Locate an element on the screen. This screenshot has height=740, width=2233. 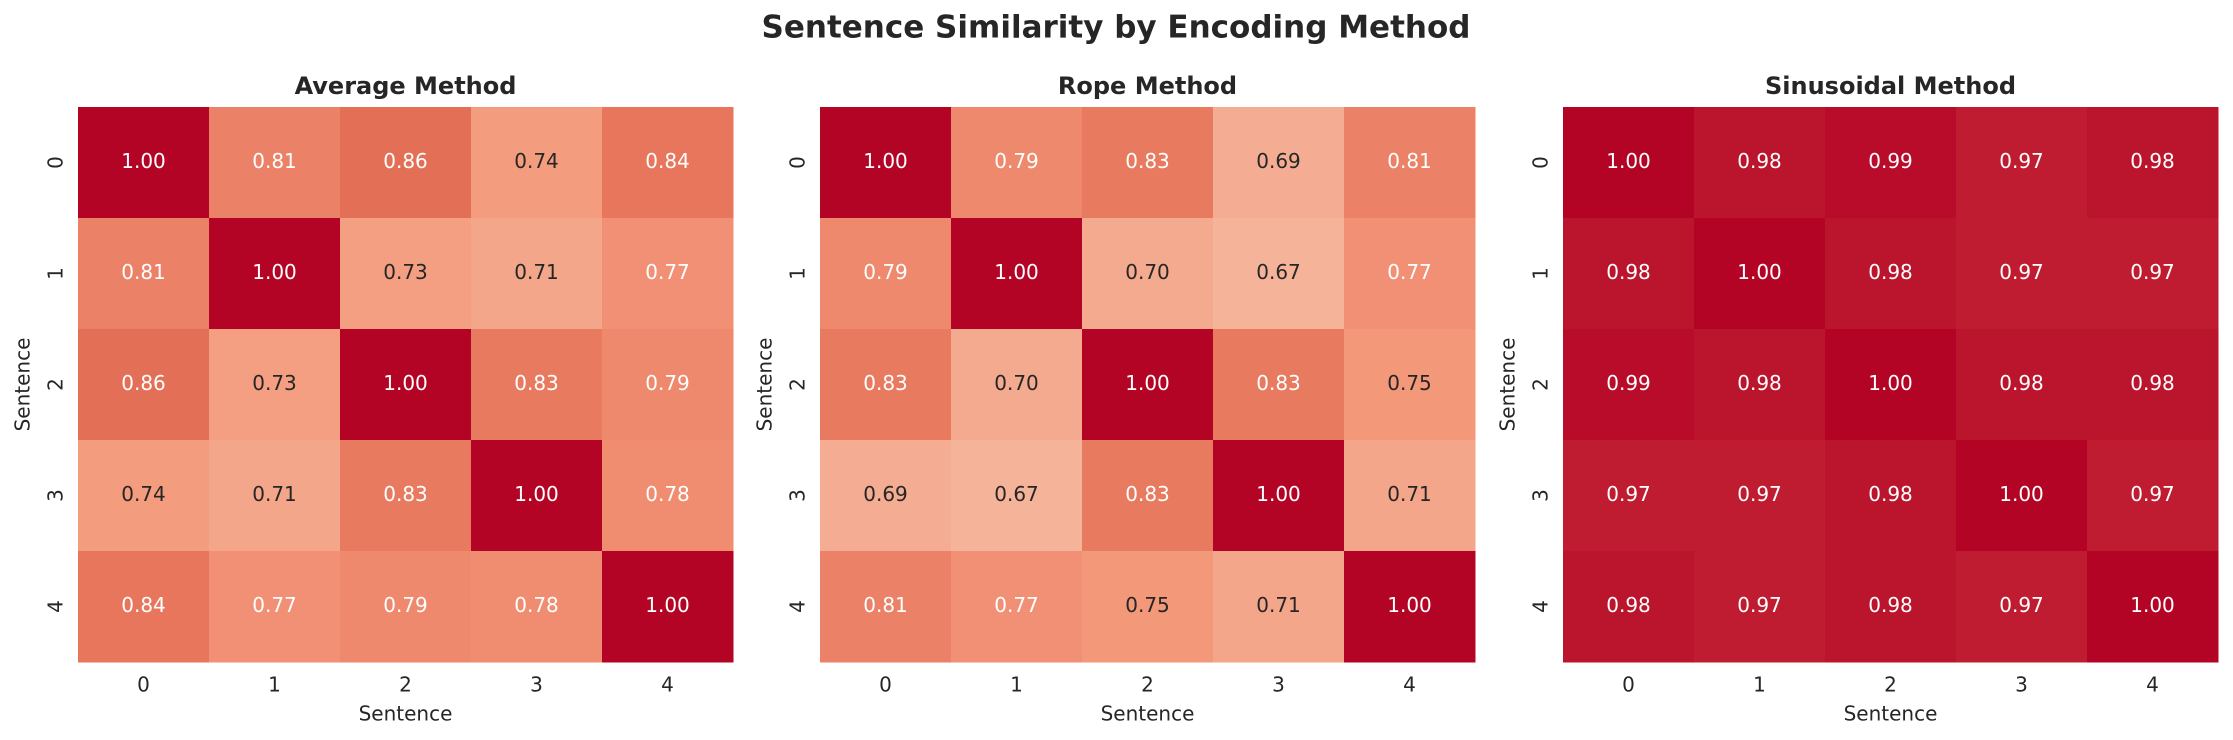
x-axis-label: Sentence is located at coordinates (1148, 714).